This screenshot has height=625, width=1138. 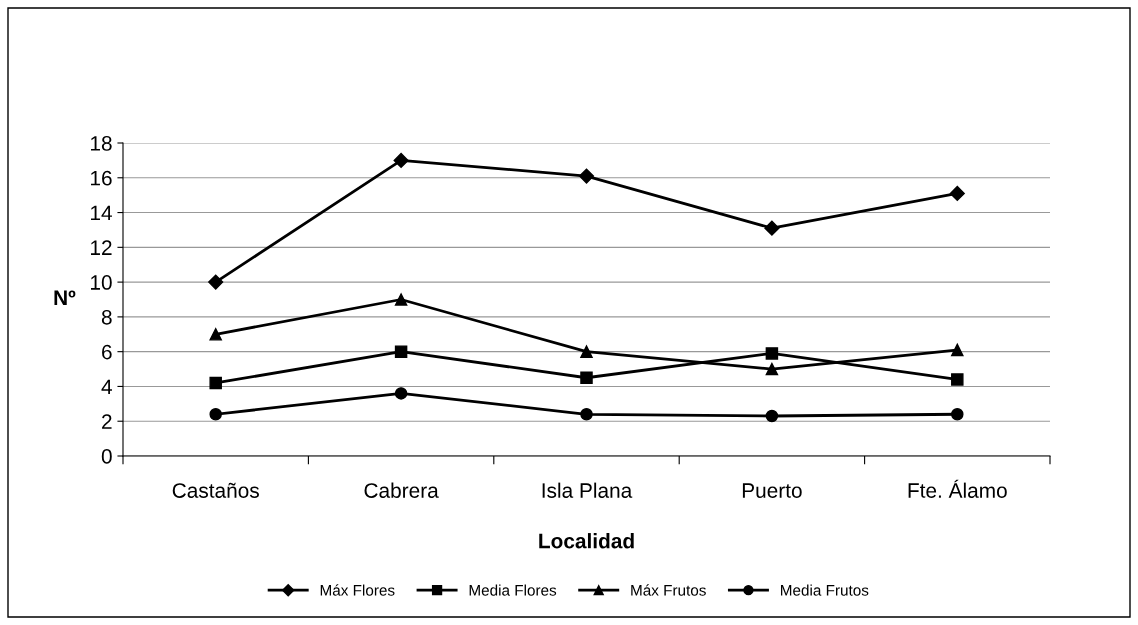 What do you see at coordinates (772, 490) in the screenshot?
I see `x-tick-label: Puerto` at bounding box center [772, 490].